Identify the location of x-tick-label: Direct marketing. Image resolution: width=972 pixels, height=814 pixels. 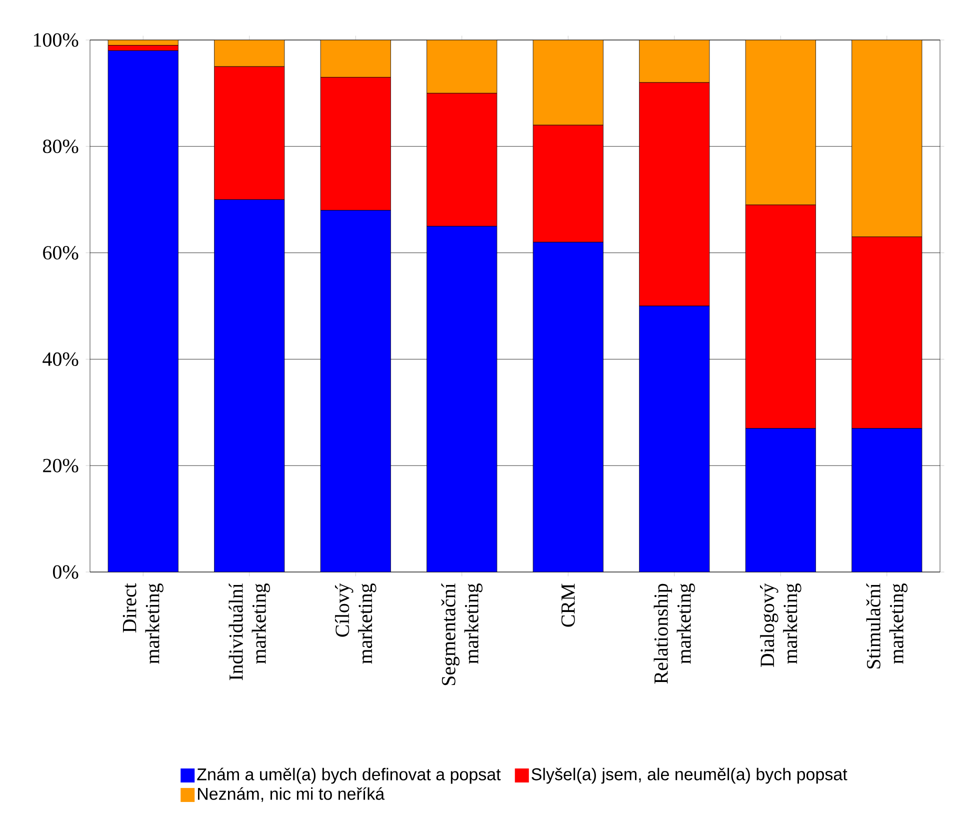
(143, 623).